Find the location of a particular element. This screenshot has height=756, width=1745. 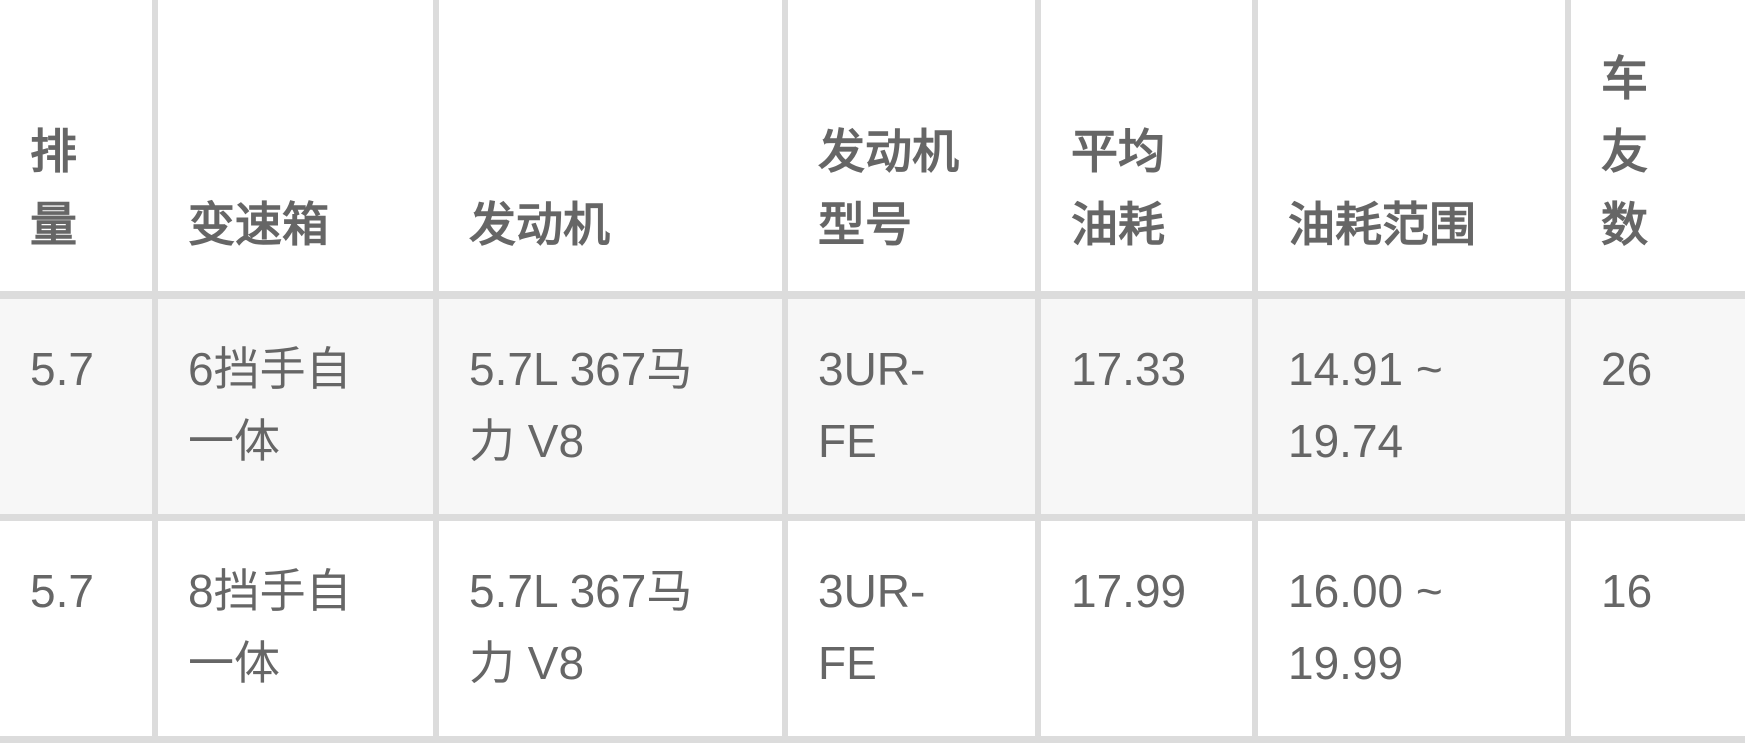

header-cell-avg-consumption: 平均 油耗 is located at coordinates (1148, 149).